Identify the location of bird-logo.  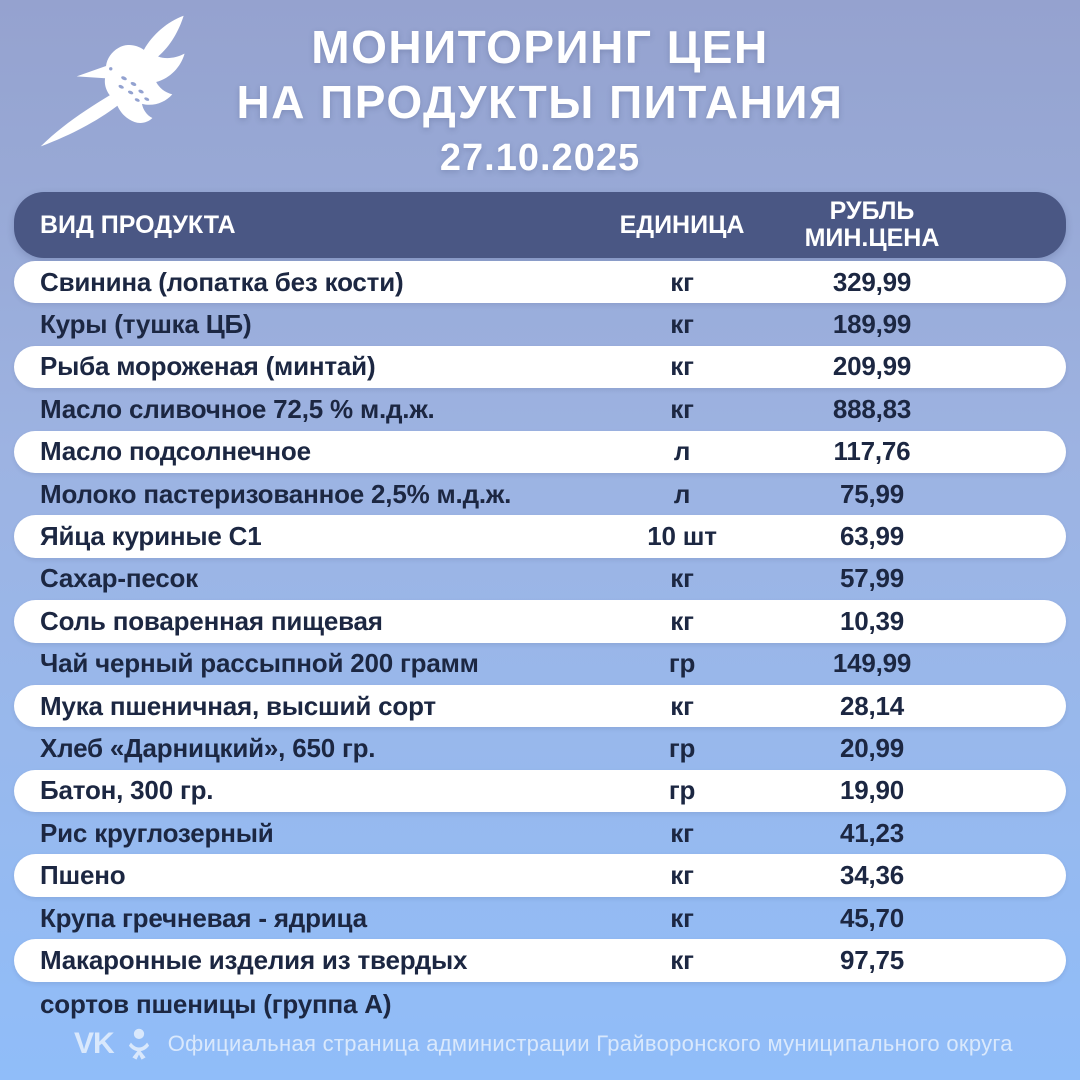
(112, 81).